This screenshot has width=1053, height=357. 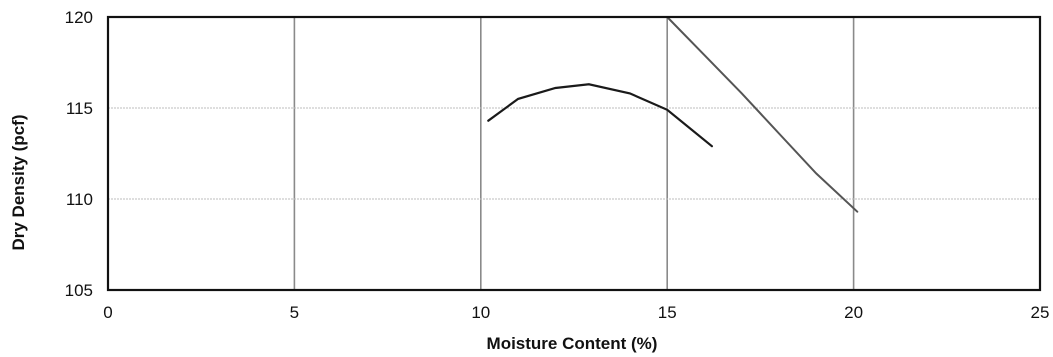 I want to click on x-tick-label-0: 0, so click(x=107, y=312).